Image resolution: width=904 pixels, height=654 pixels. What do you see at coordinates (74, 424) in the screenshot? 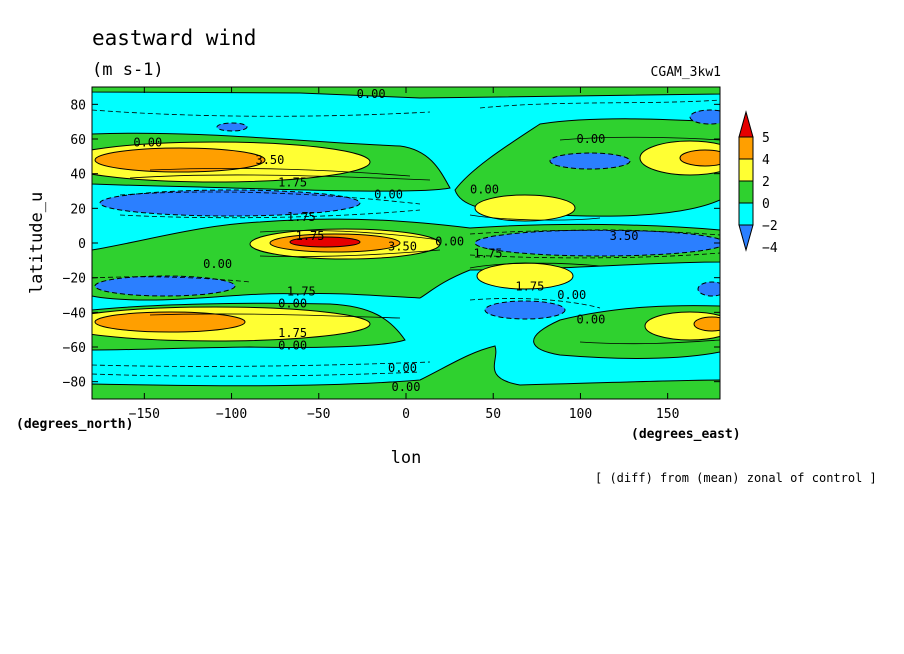
I see `y-units-label: (degrees_north)` at bounding box center [74, 424].